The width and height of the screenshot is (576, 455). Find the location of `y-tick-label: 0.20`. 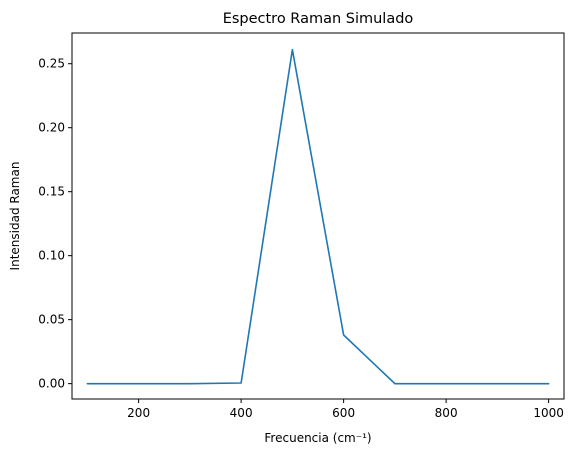

y-tick-label: 0.20 is located at coordinates (51, 128).